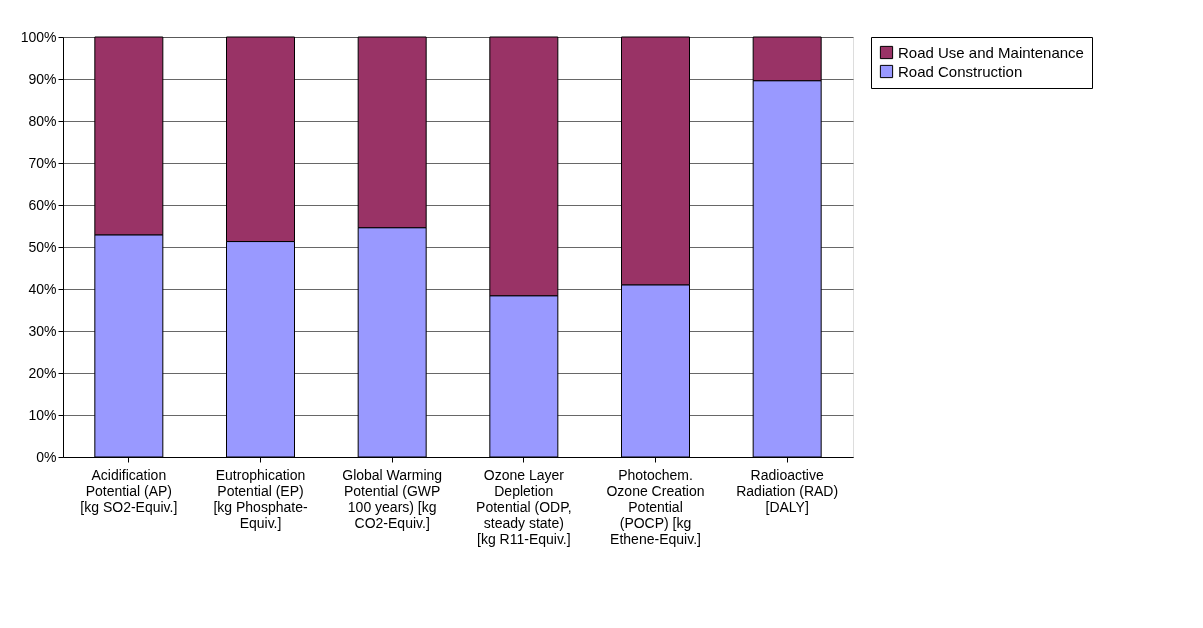 The width and height of the screenshot is (1203, 628). I want to click on y-tick-label: 80%, so click(42, 120).